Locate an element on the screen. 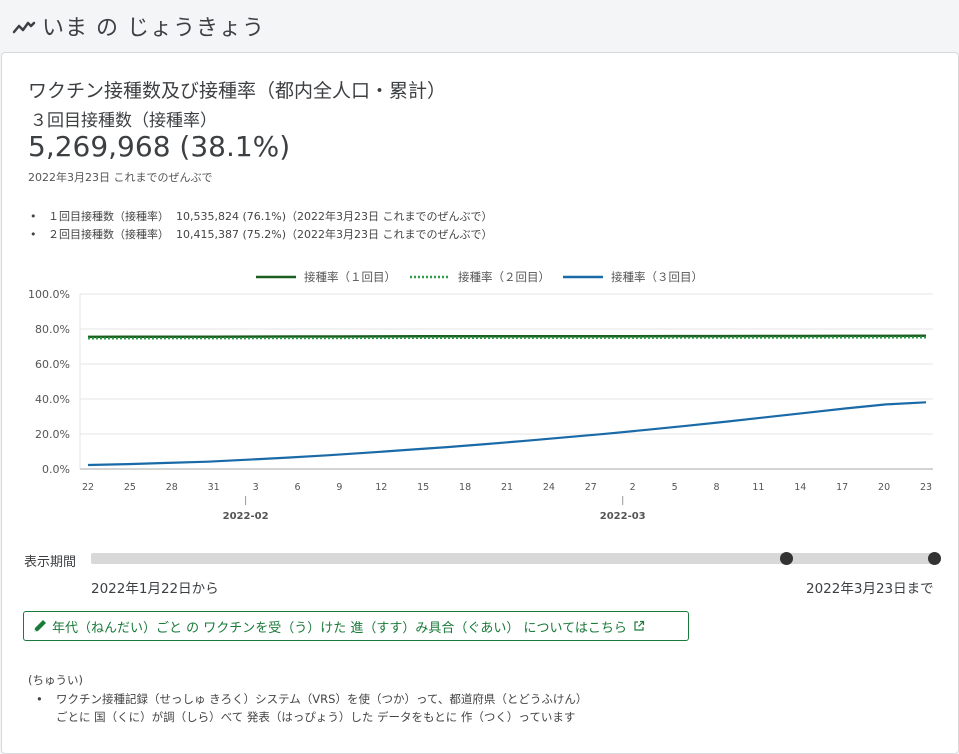 The image size is (959, 754). month-label: 2022-03 is located at coordinates (623, 516).